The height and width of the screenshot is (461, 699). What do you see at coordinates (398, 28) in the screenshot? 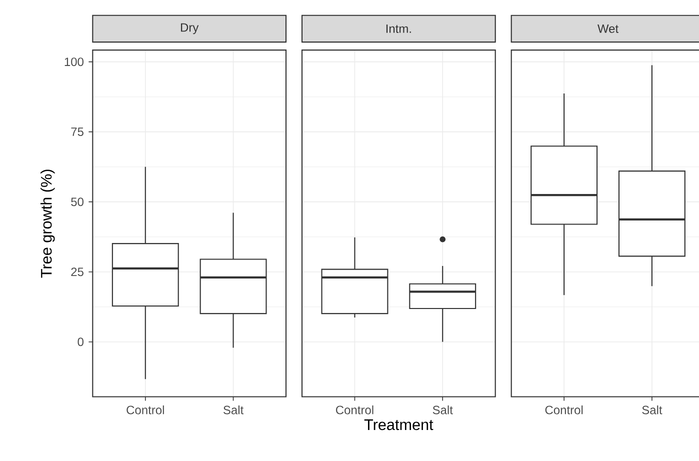
I see `chart-title: Intm.` at bounding box center [398, 28].